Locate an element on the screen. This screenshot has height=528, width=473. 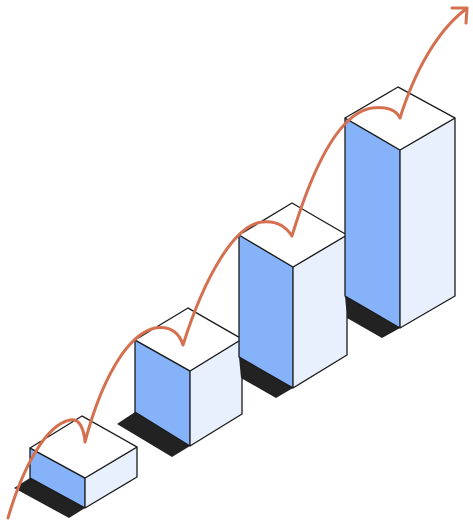
box-left-face is located at coordinates (372, 223).